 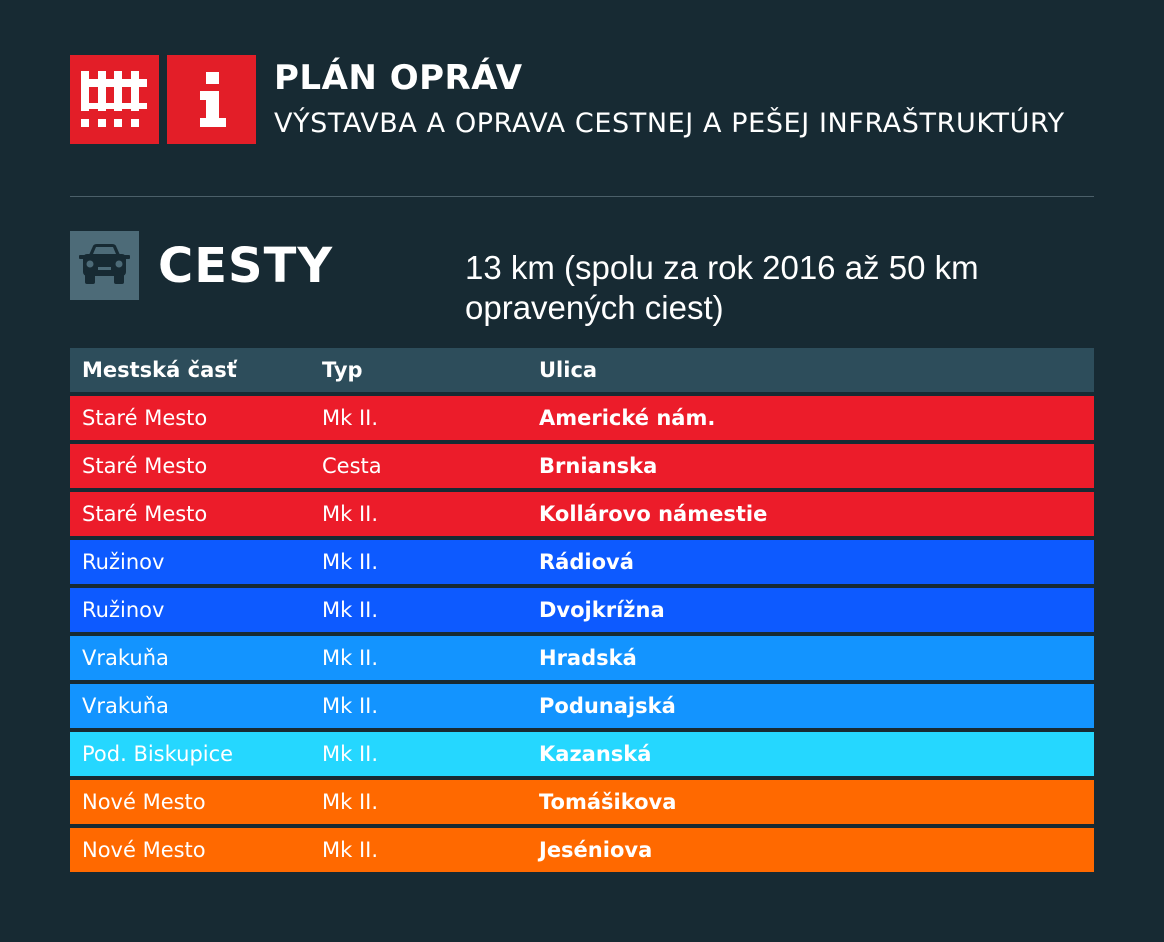 What do you see at coordinates (246, 266) in the screenshot?
I see `section-title: CESTY` at bounding box center [246, 266].